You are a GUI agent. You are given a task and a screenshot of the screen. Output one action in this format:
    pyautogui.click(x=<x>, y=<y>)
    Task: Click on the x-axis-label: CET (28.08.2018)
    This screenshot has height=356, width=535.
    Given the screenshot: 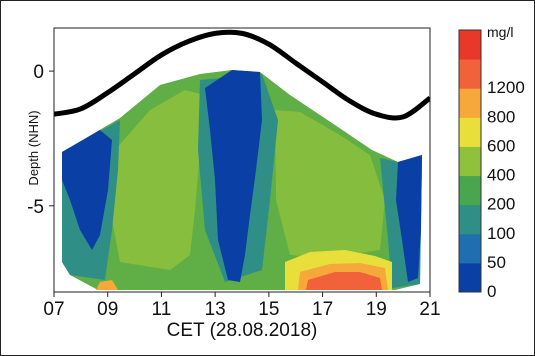 What is the action you would take?
    pyautogui.click(x=242, y=330)
    